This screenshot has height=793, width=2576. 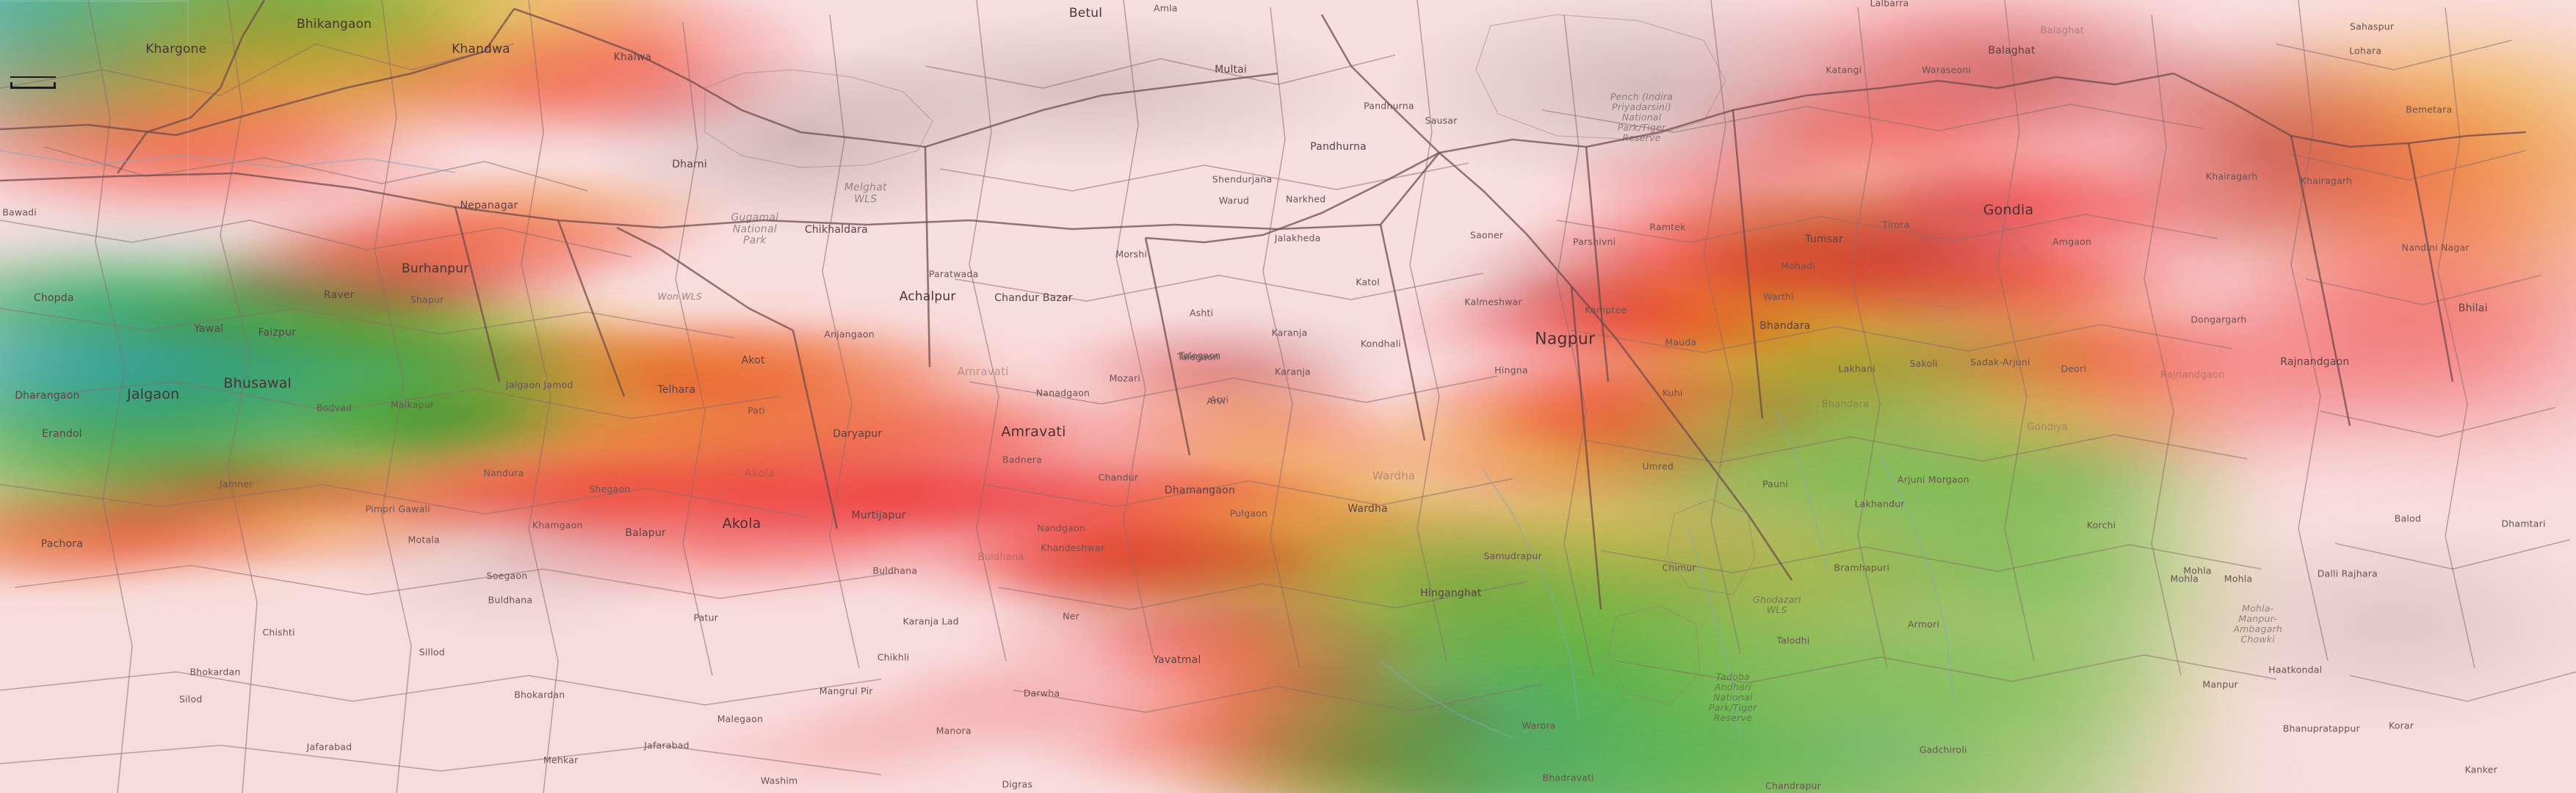 I want to click on label-line: Mohla-, so click(x=2258, y=609).